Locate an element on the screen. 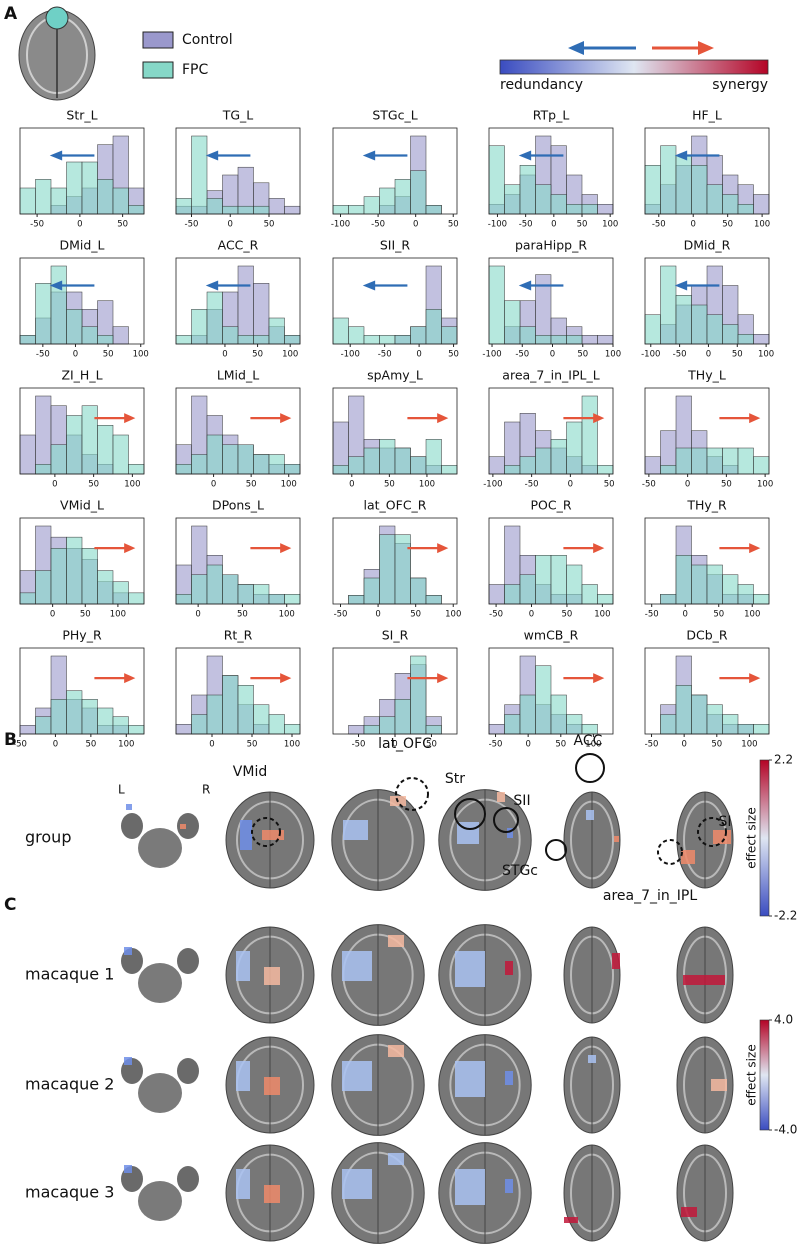  side-label: L is located at coordinates (121, 790).